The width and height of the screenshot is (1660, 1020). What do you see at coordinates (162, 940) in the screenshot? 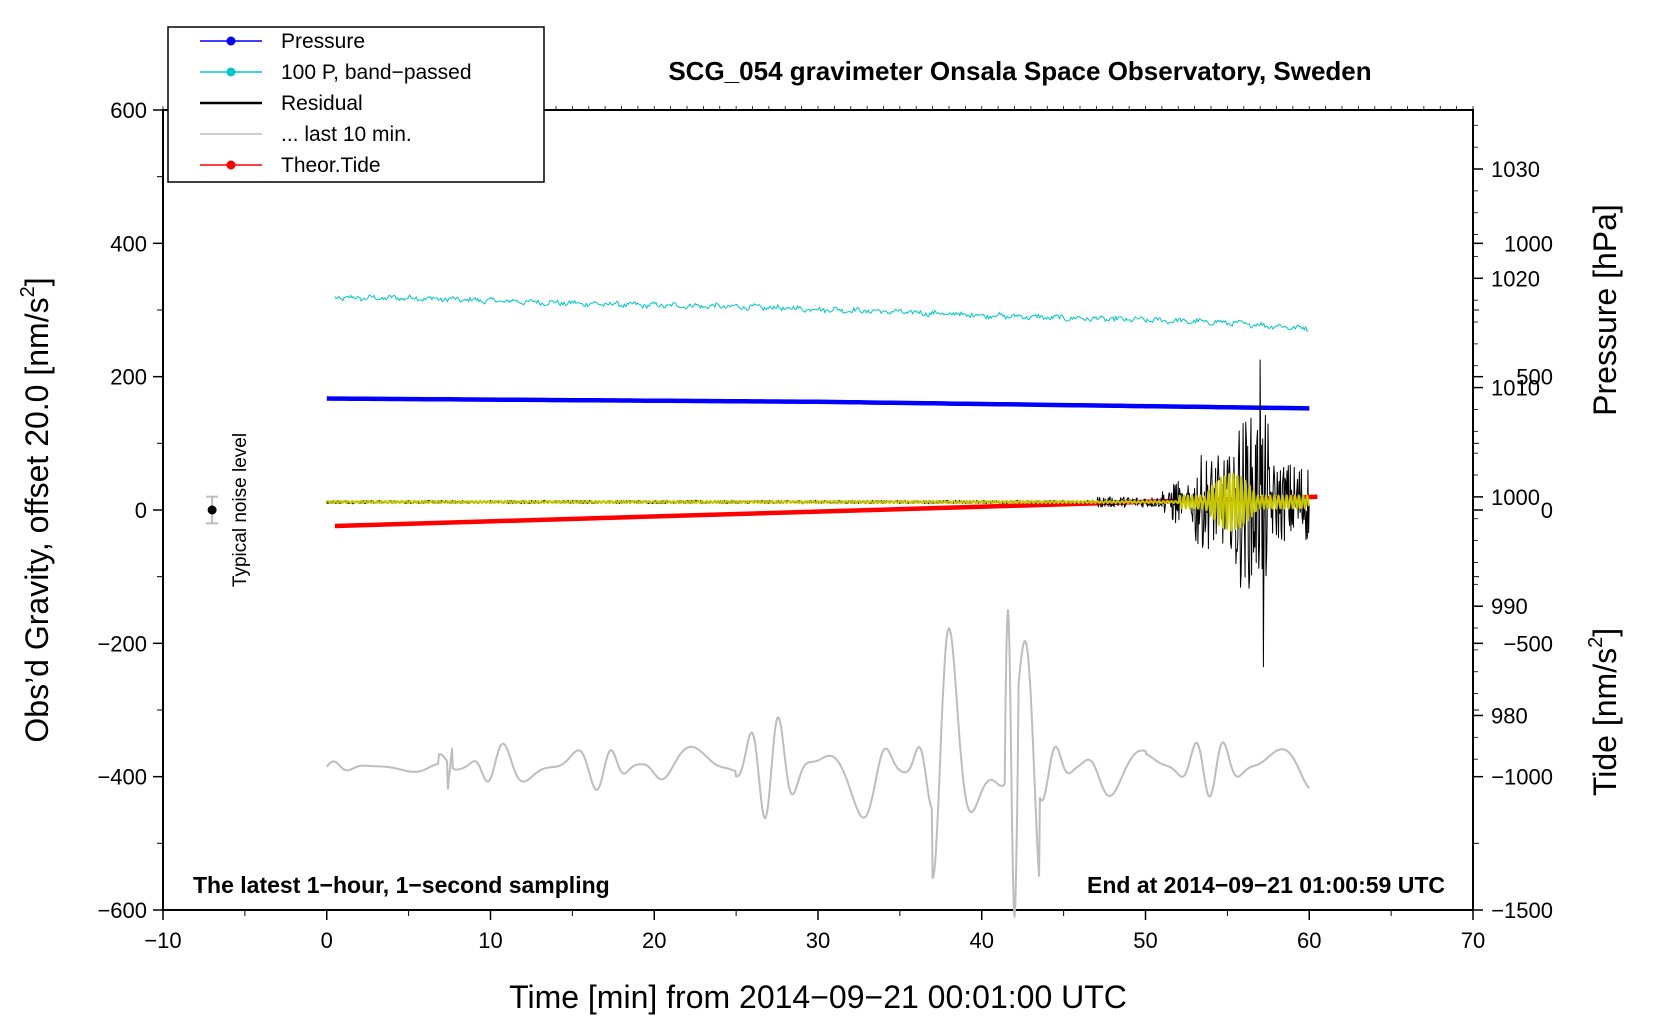
I see `x-tick-label: −10` at bounding box center [162, 940].